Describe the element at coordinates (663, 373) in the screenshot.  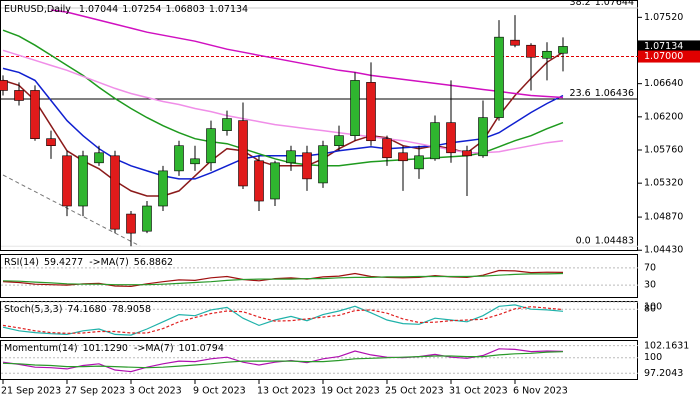
I see `y-tick-label: 97.2043` at that location.